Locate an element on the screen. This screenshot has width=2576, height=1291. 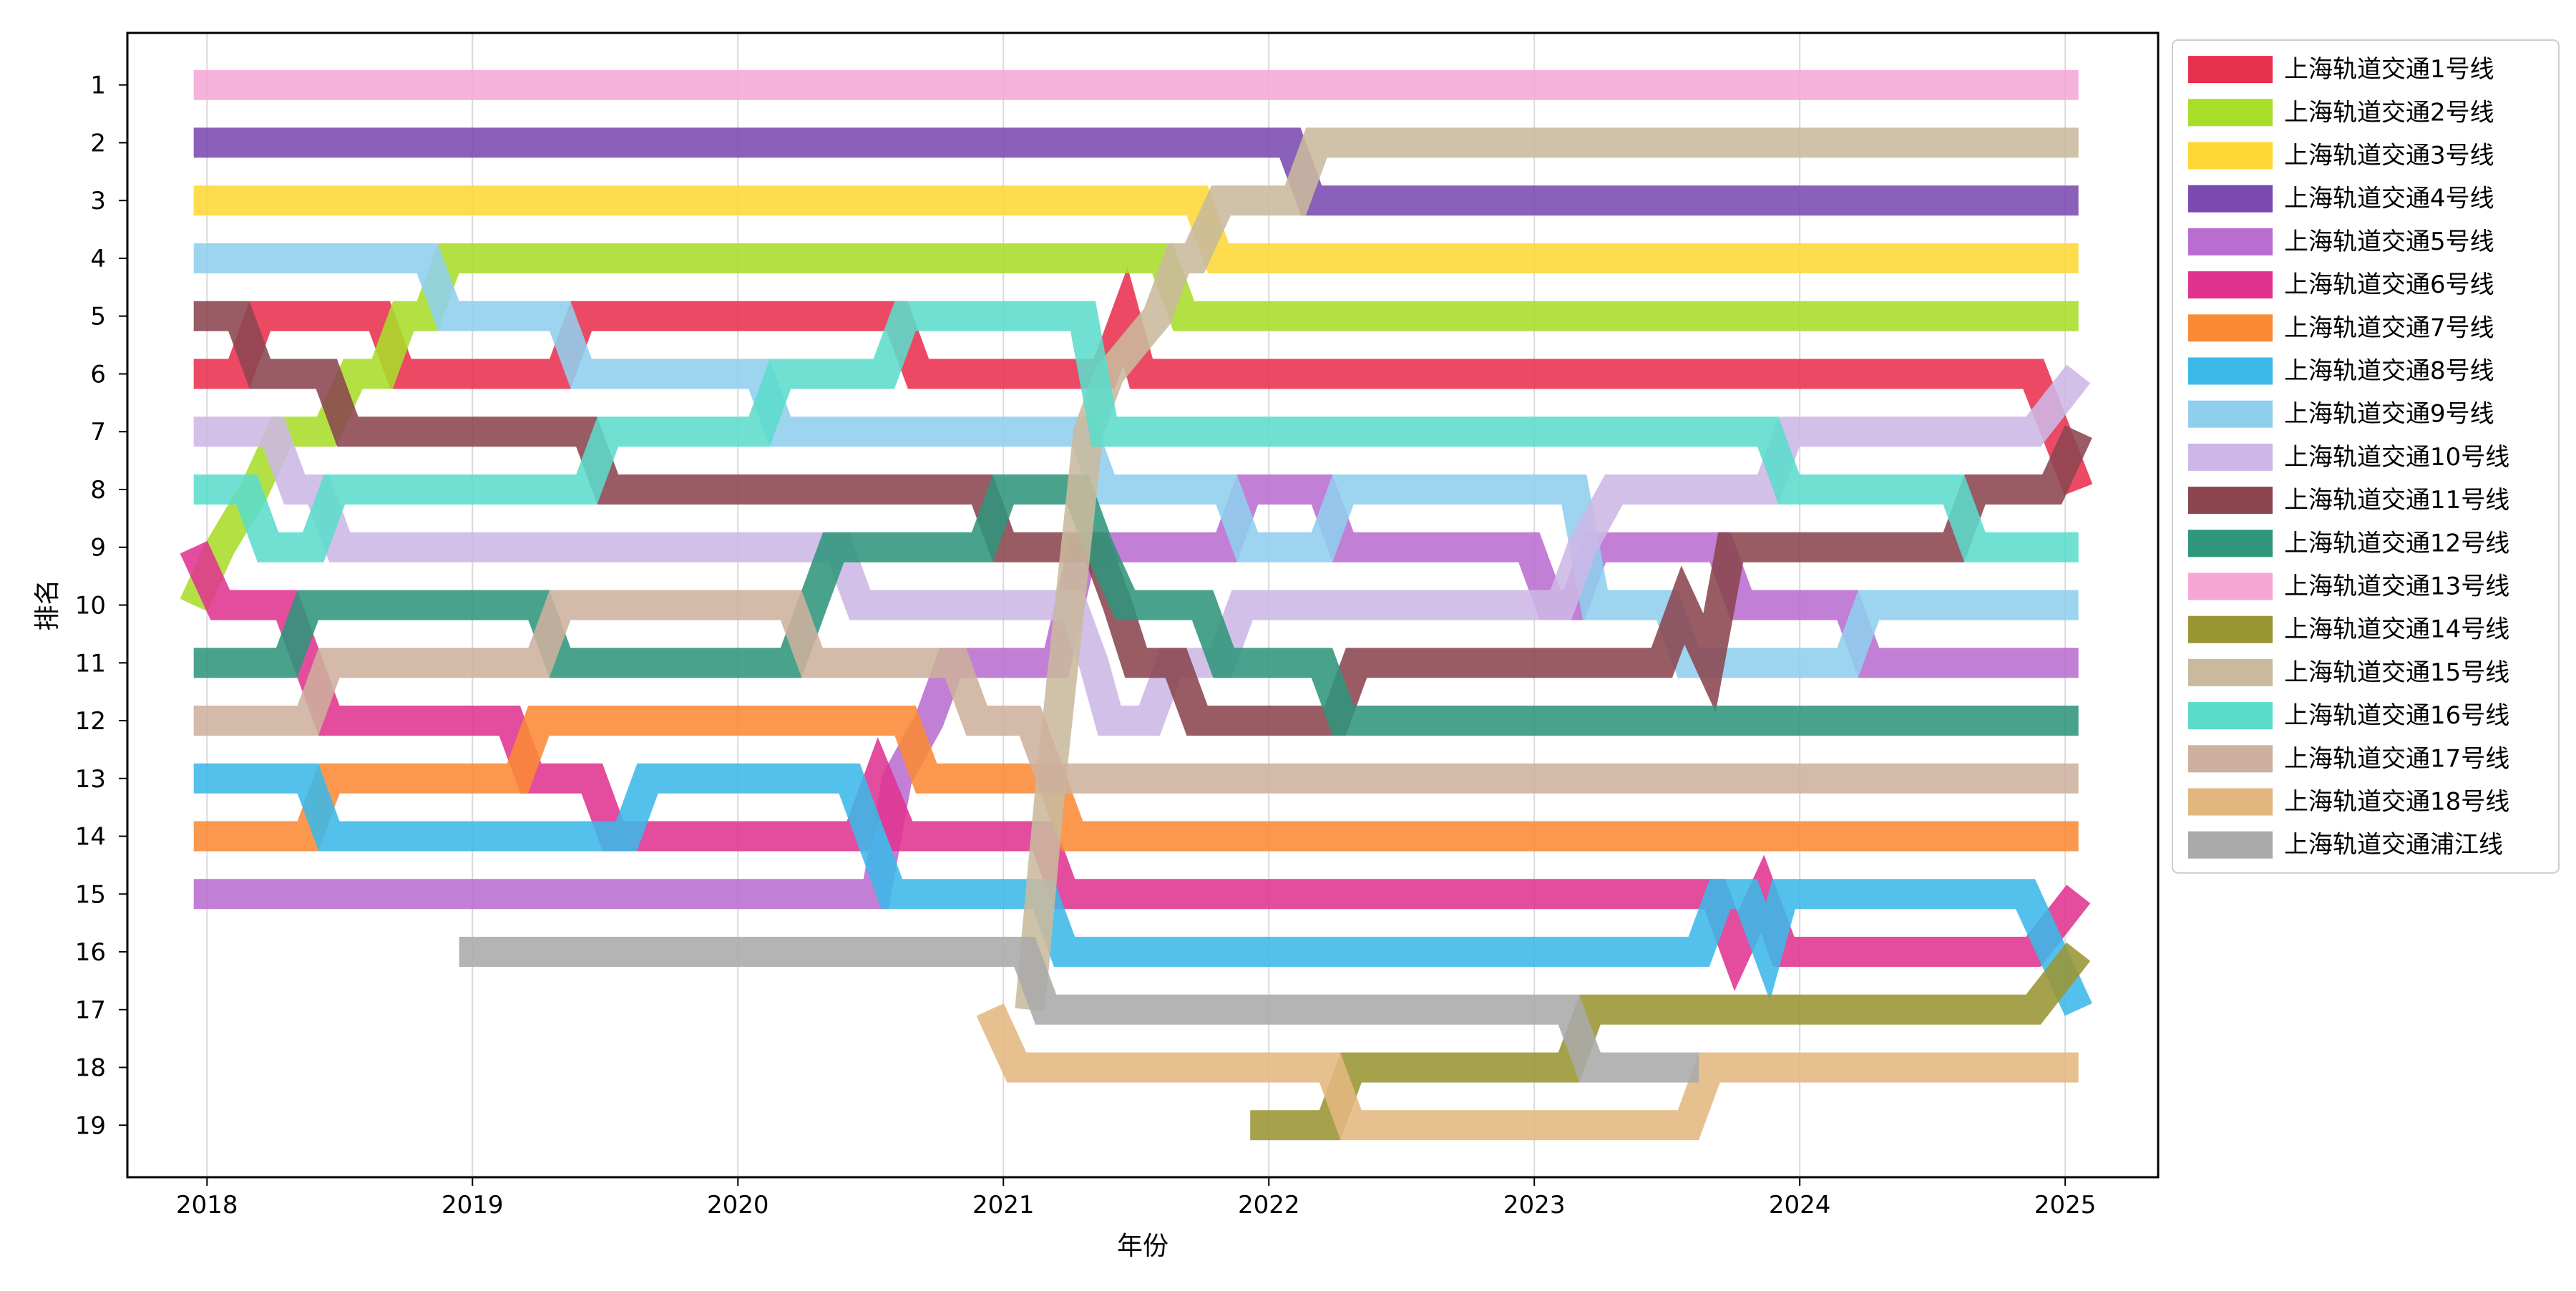
y-tick-label: 11 is located at coordinates (90, 663).